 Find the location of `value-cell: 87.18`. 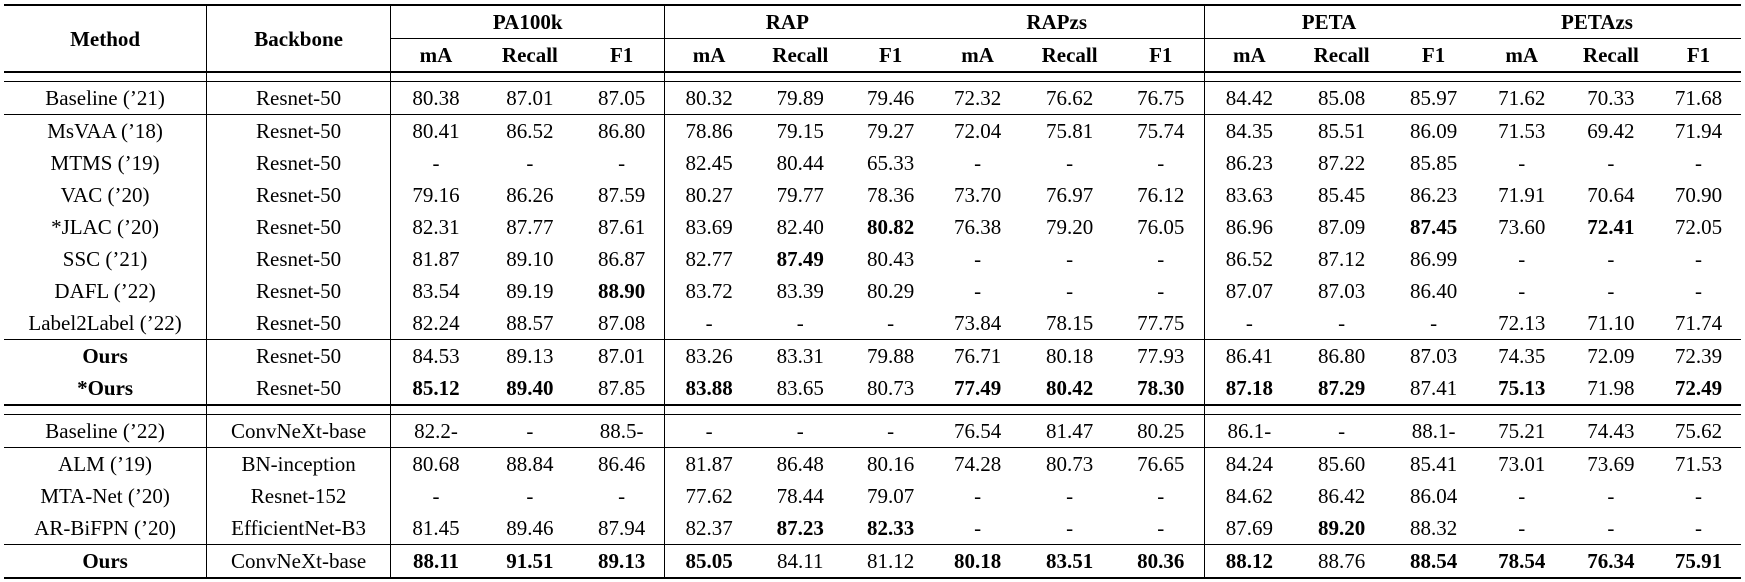

value-cell: 87.18 is located at coordinates (1249, 388).